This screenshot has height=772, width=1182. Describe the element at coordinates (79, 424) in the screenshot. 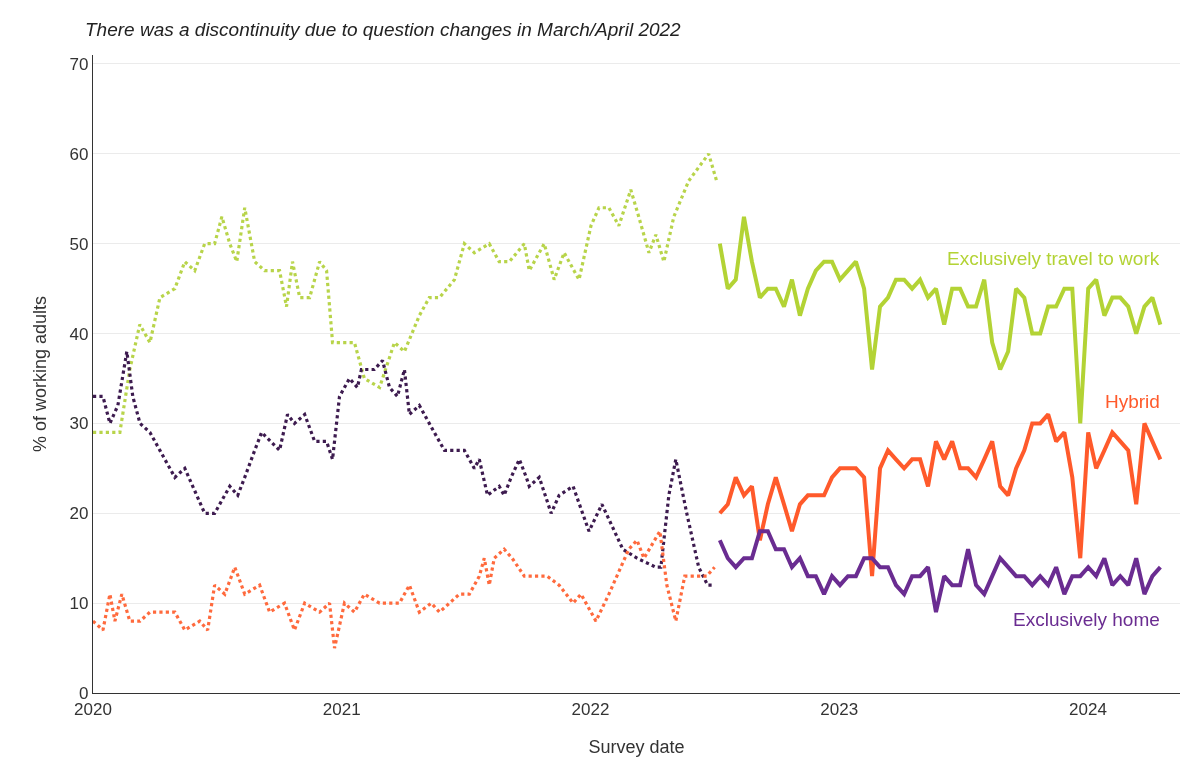

I see `y-tick-label: 30` at that location.